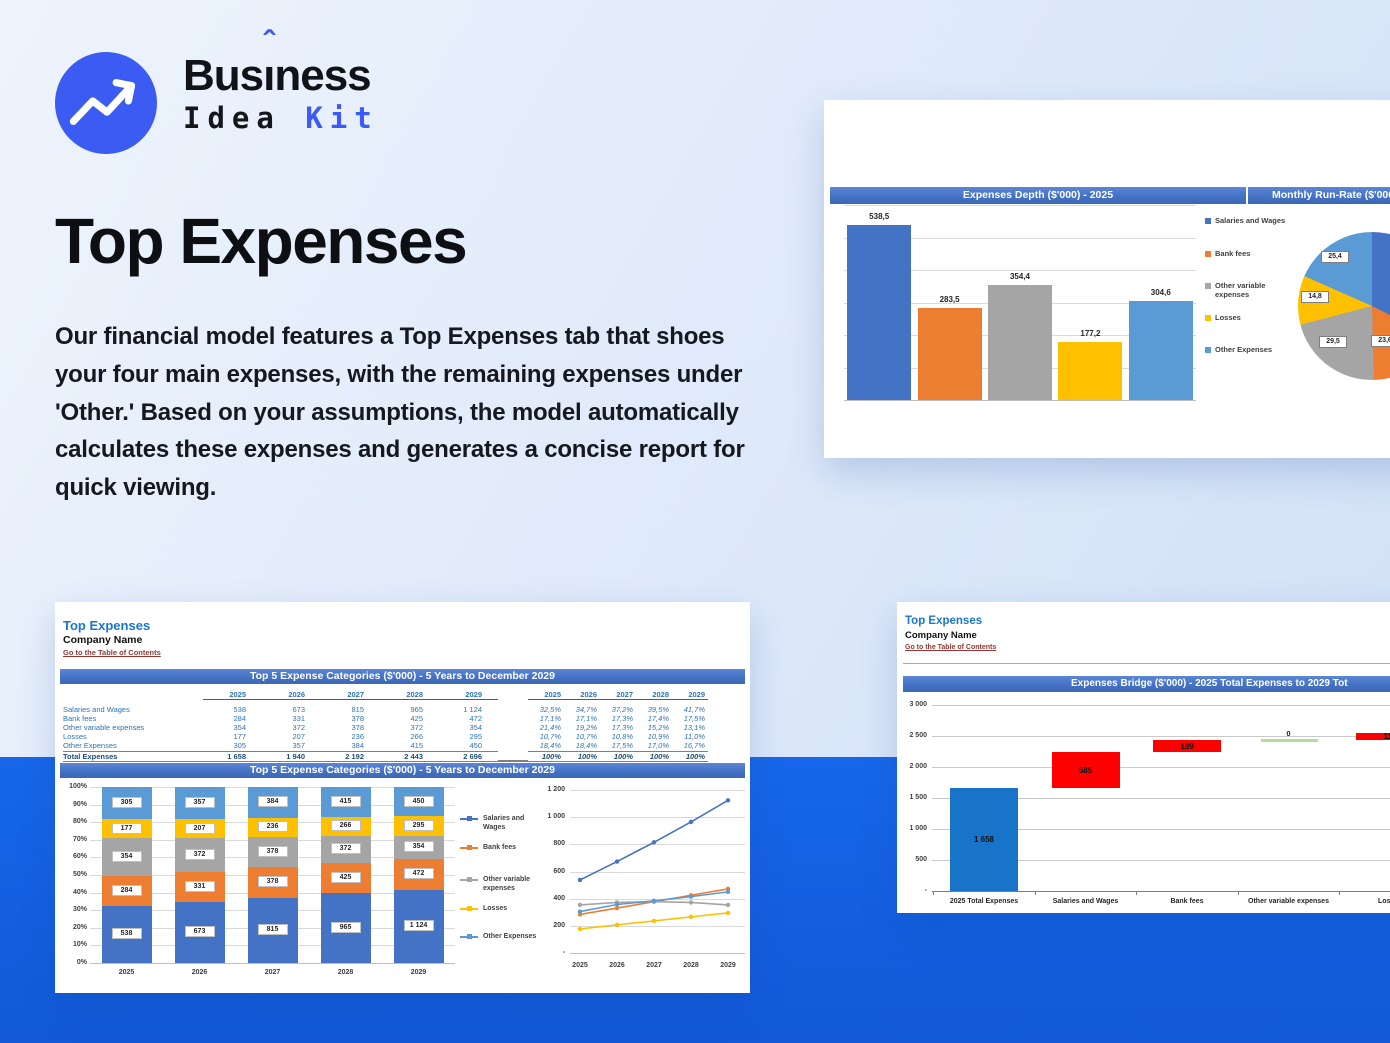 The width and height of the screenshot is (1390, 1043). I want to click on pie-chart-title-bar: Monthly Run-Rate ($'000, so click(1319, 195).